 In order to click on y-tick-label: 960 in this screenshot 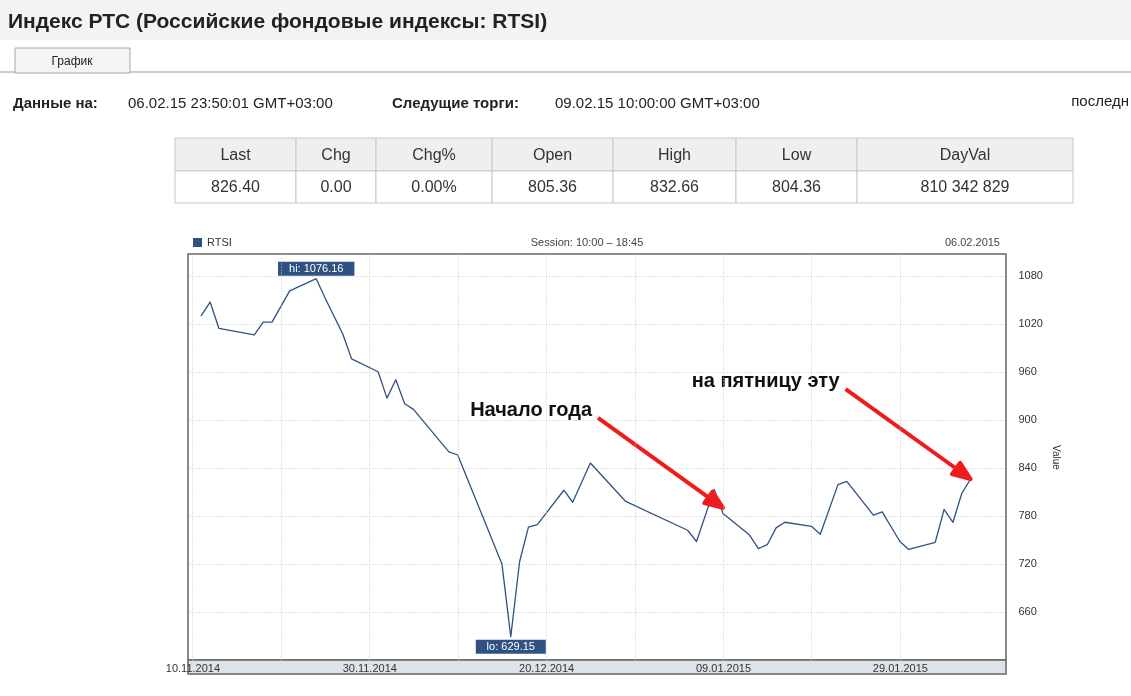, I will do `click(1027, 371)`.